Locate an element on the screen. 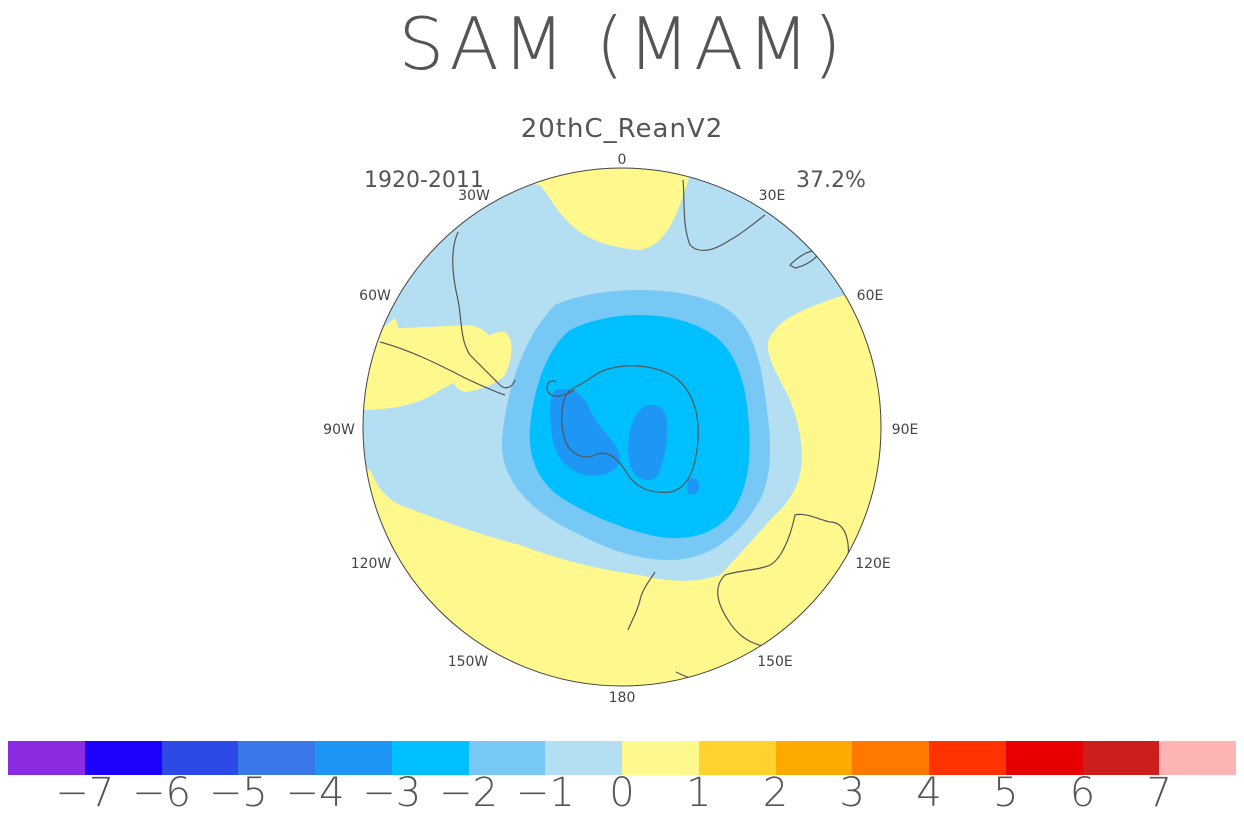 The image size is (1244, 822). colorbar-tick-labels: −7 −6 −5 −4 −3 −2 −1 0 1 2 3 4 5 6 7 is located at coordinates (622, 795).